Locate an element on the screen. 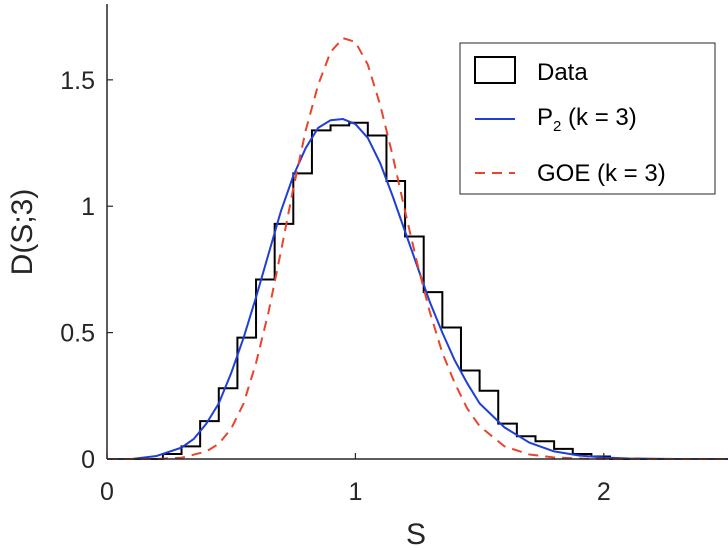 This screenshot has width=728, height=550. legend-swatch-data is located at coordinates (495, 70).